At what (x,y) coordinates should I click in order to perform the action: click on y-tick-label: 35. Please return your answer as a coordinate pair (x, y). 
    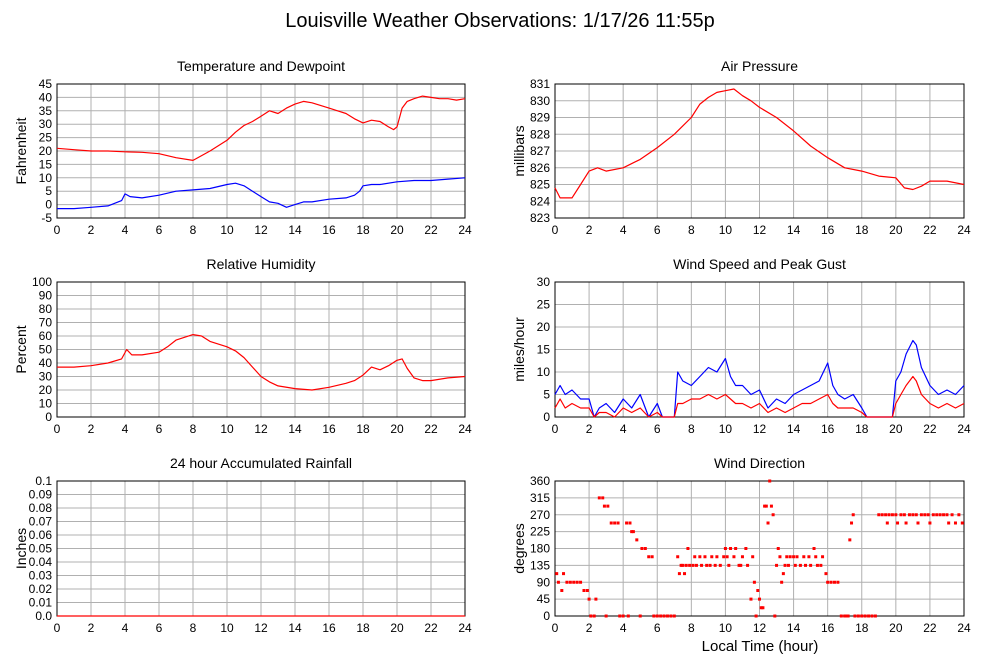
    Looking at the image, I should click on (46, 111).